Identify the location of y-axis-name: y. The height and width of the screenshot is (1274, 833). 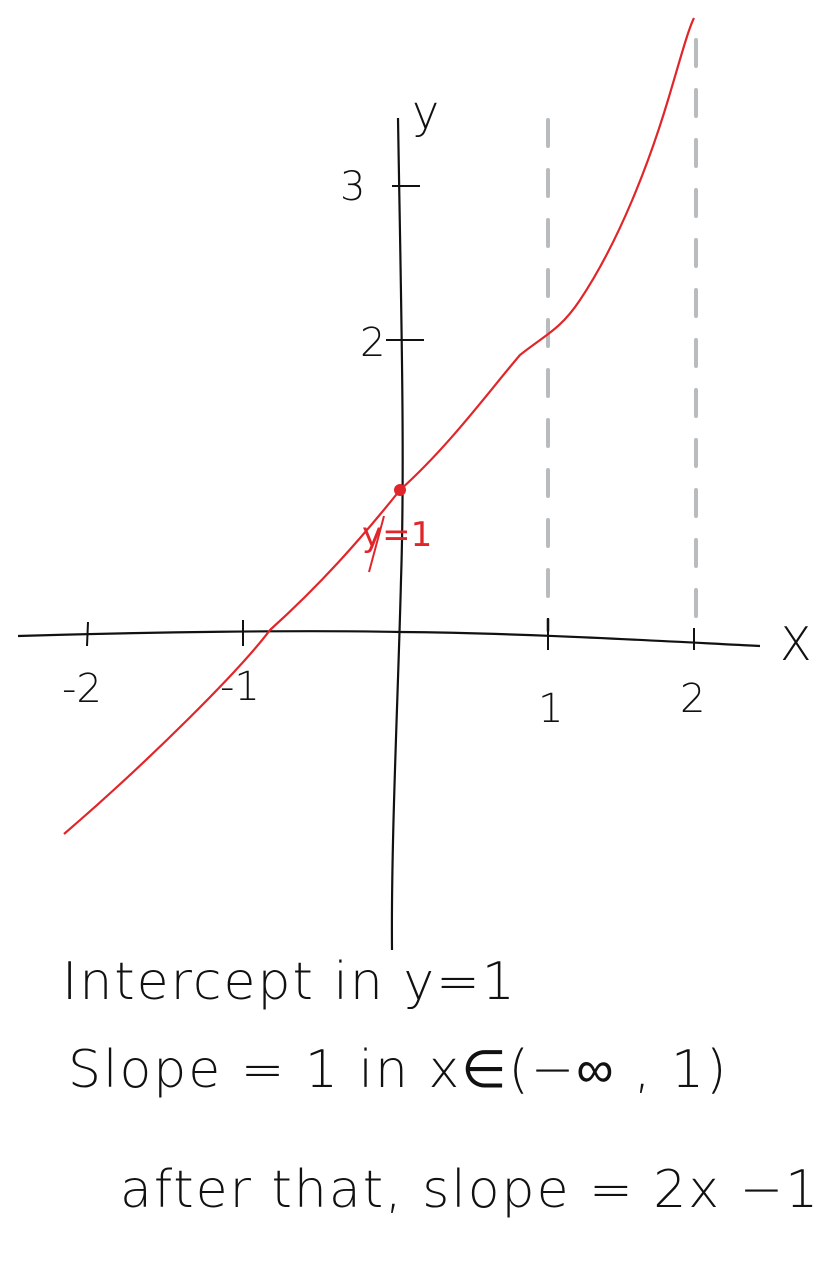
(425, 112).